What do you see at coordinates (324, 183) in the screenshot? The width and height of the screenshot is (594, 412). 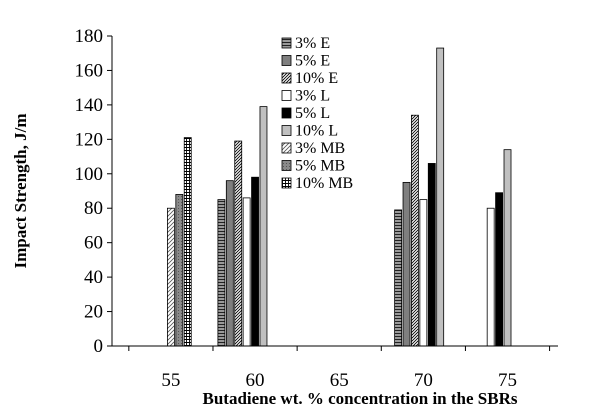 I see `legend-label: 10% MB` at bounding box center [324, 183].